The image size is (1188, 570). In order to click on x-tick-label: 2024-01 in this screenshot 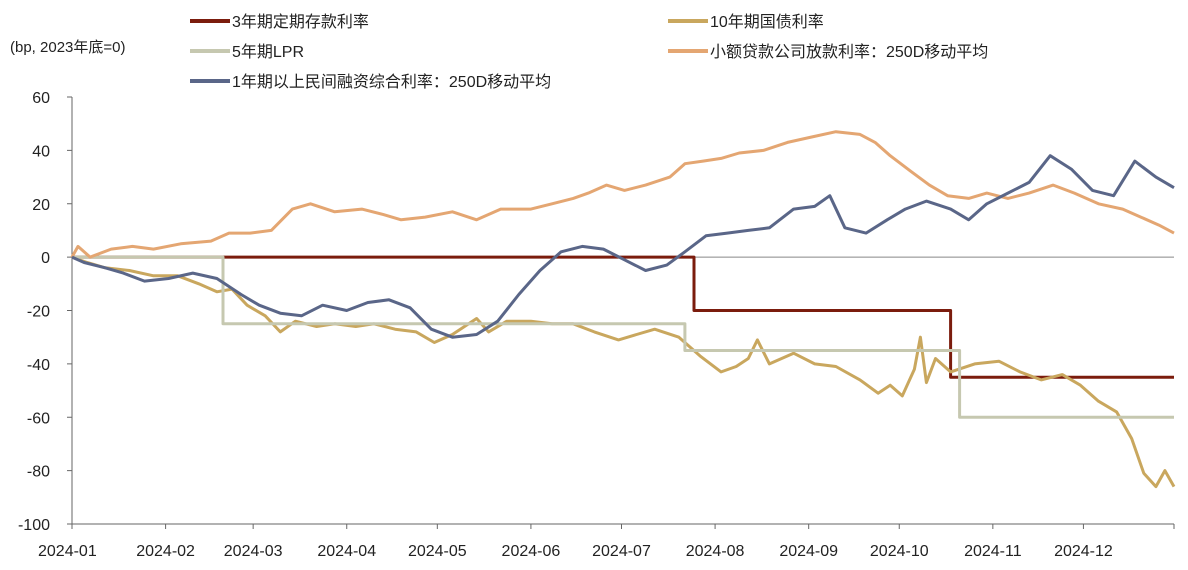, I will do `click(67, 551)`.